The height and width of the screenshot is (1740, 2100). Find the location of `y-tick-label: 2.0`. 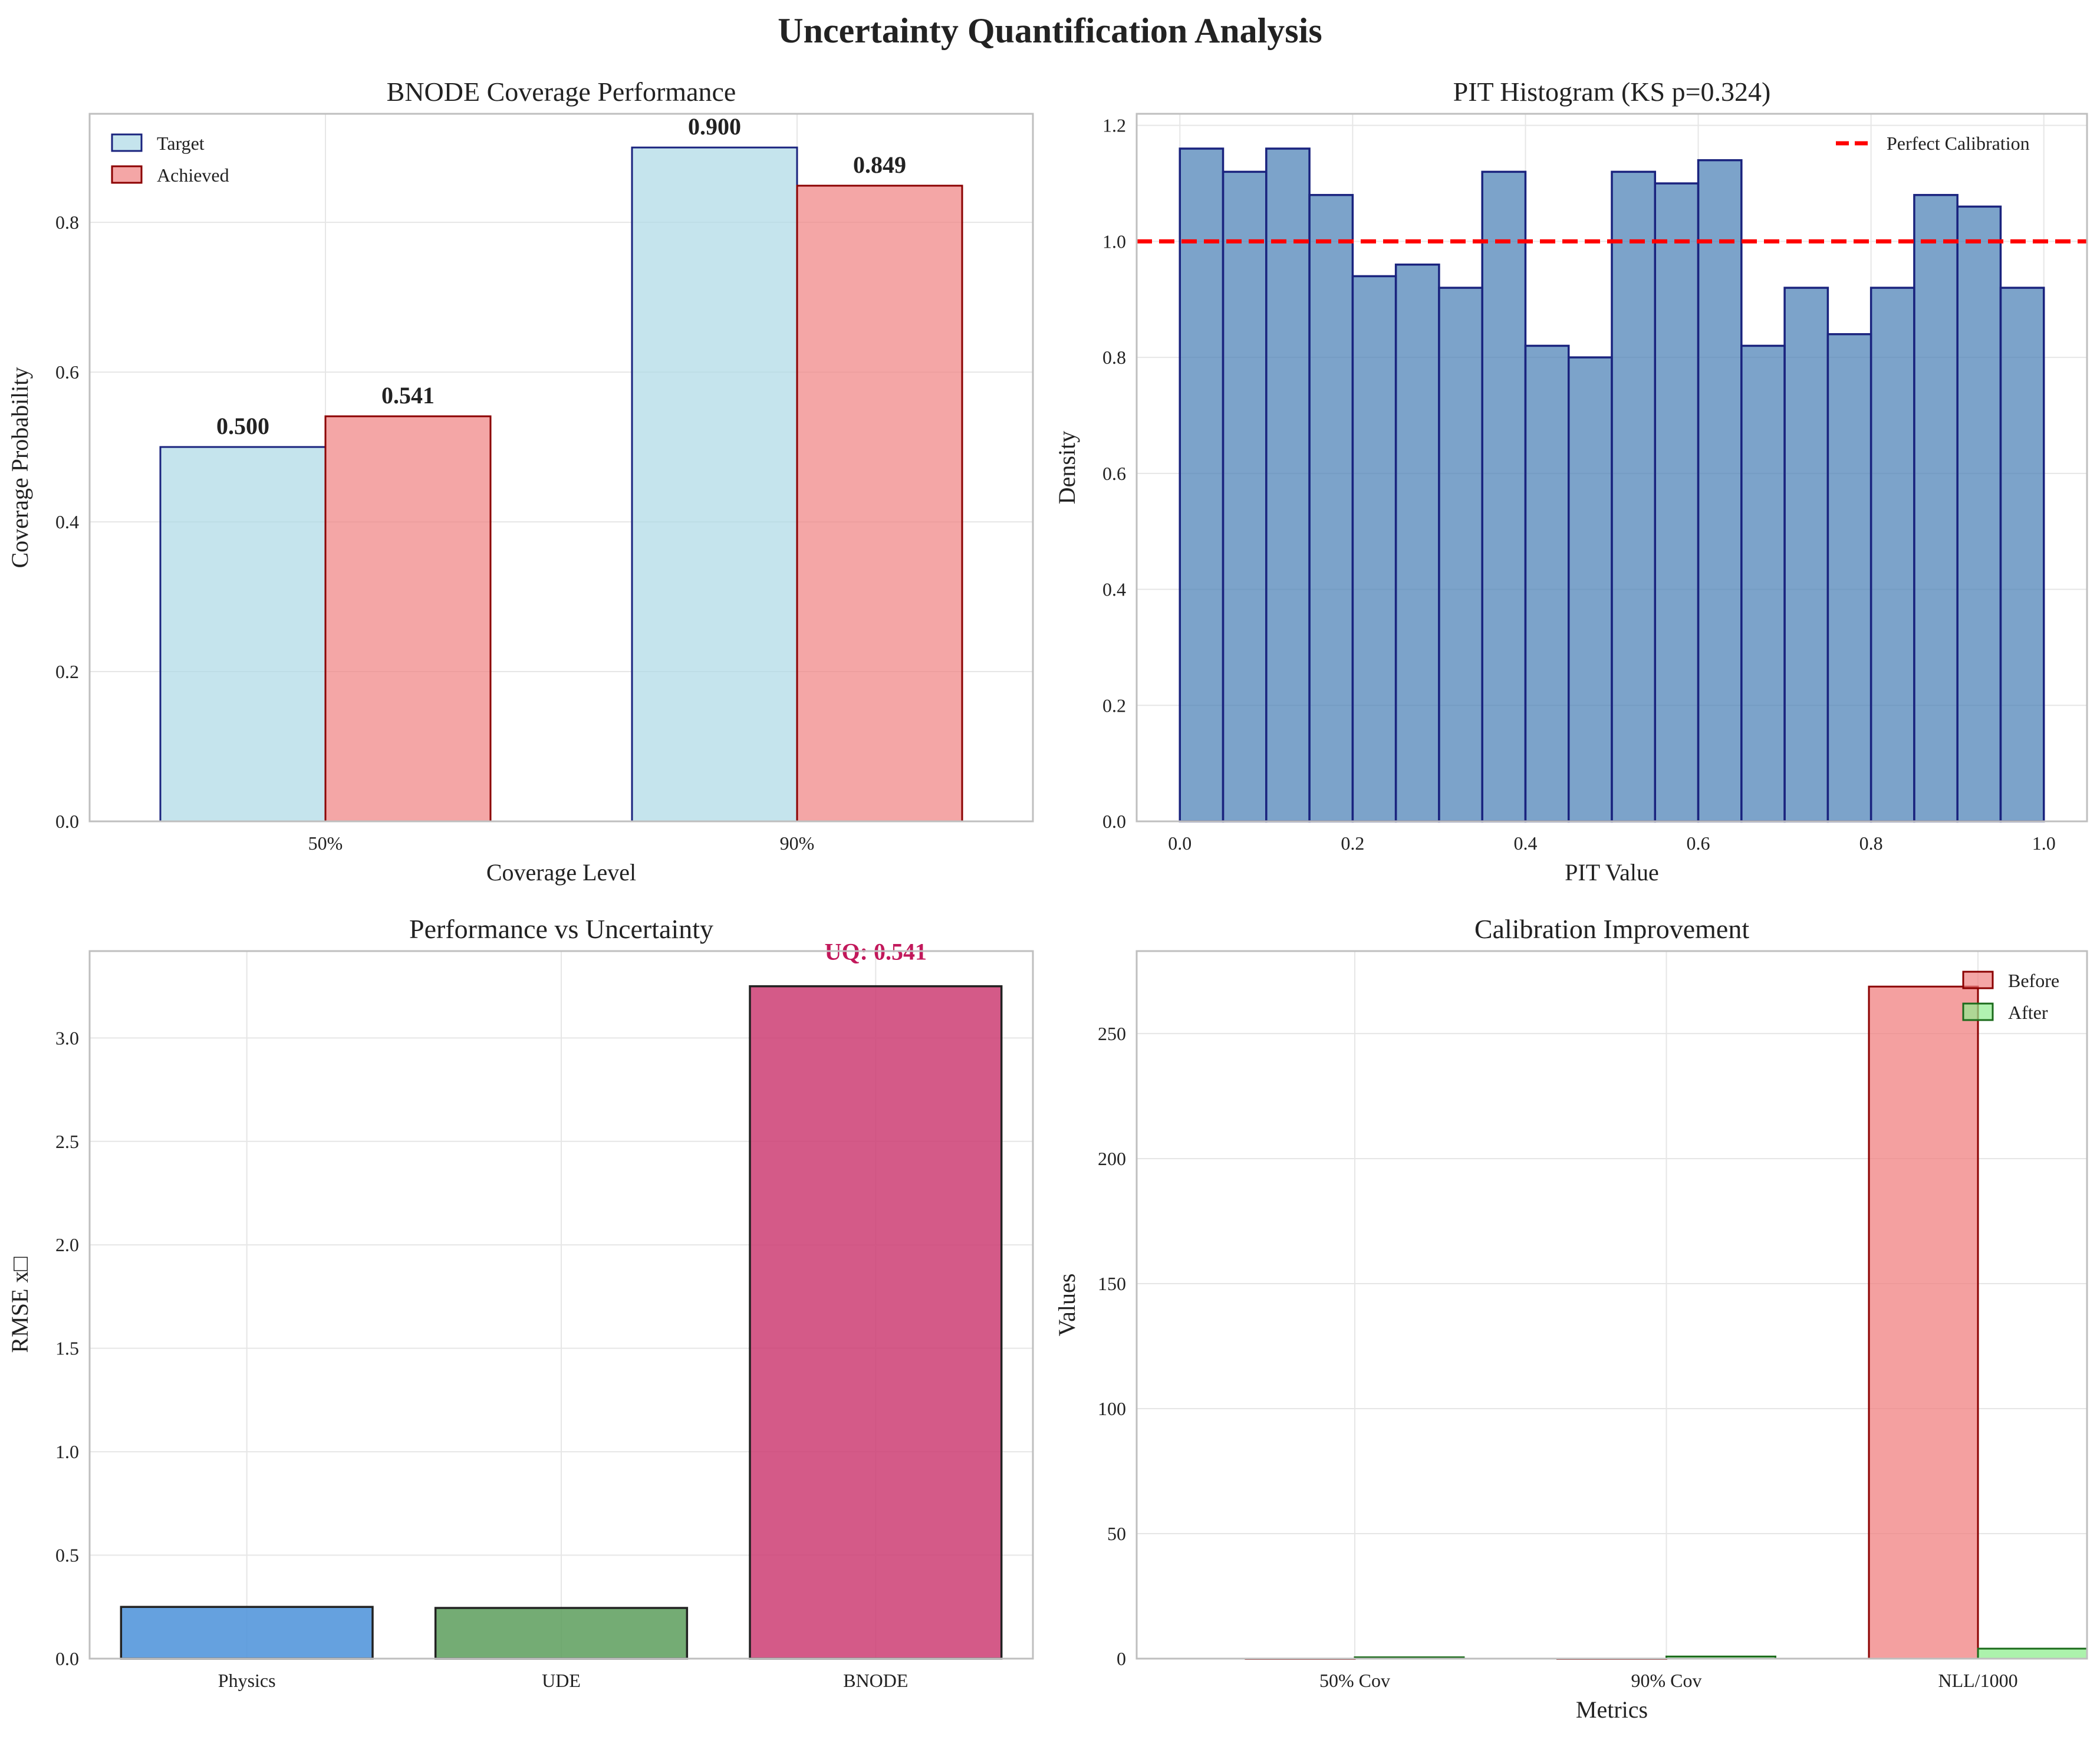

y-tick-label: 2.0 is located at coordinates (67, 1244).